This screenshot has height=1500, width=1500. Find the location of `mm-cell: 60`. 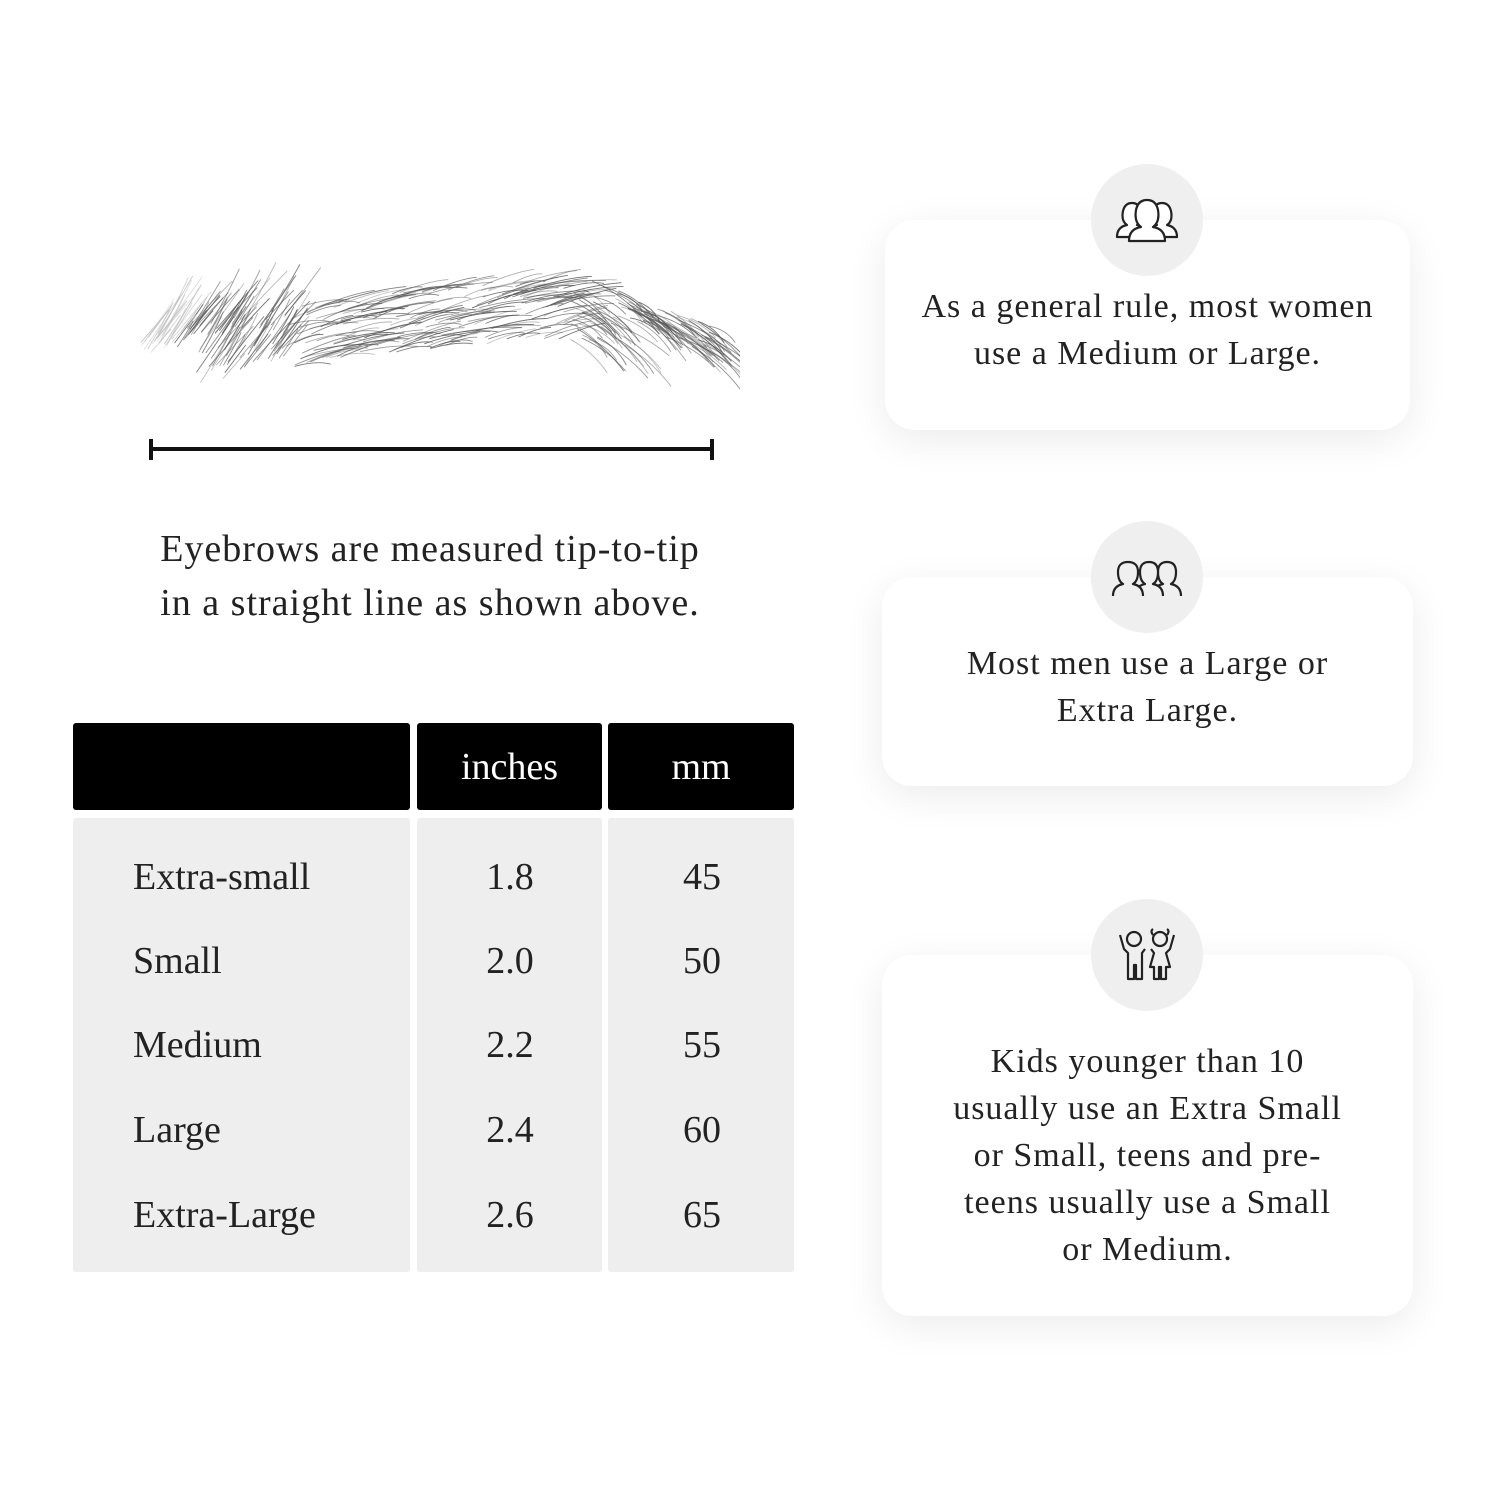

mm-cell: 60 is located at coordinates (702, 1130).